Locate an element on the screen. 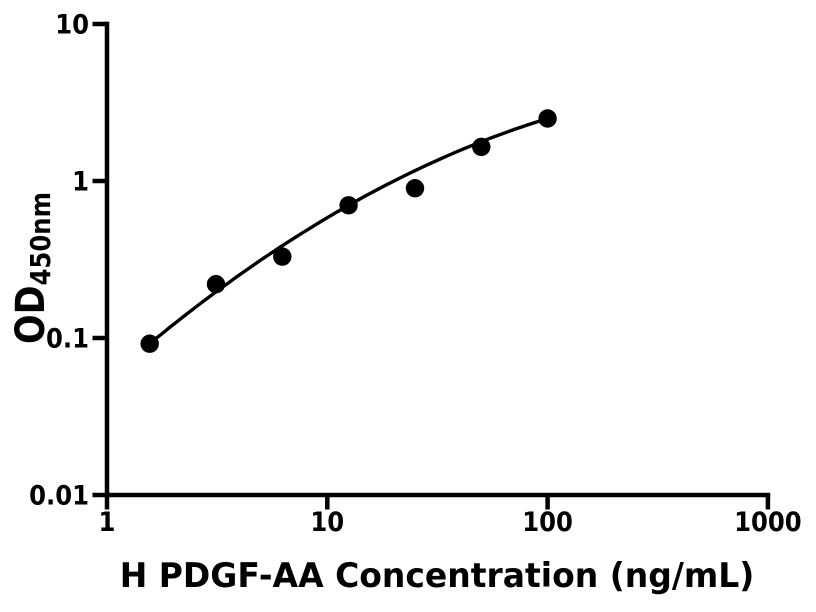  x-tick-label-1: 1 is located at coordinates (107, 523).